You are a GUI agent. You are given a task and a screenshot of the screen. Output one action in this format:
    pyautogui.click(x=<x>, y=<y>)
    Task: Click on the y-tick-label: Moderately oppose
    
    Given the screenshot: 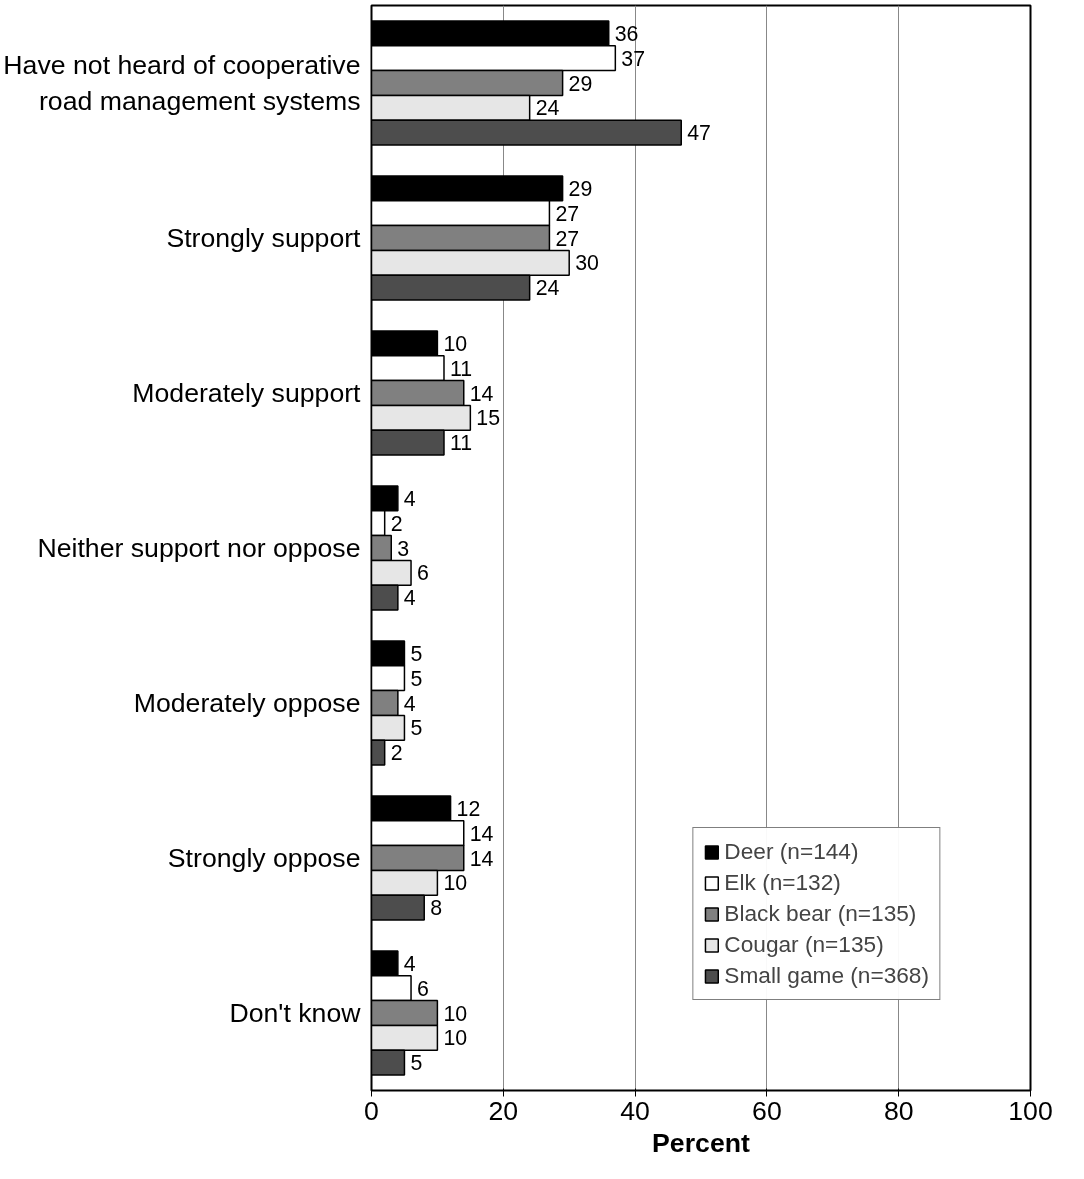 What is the action you would take?
    pyautogui.click(x=247, y=703)
    